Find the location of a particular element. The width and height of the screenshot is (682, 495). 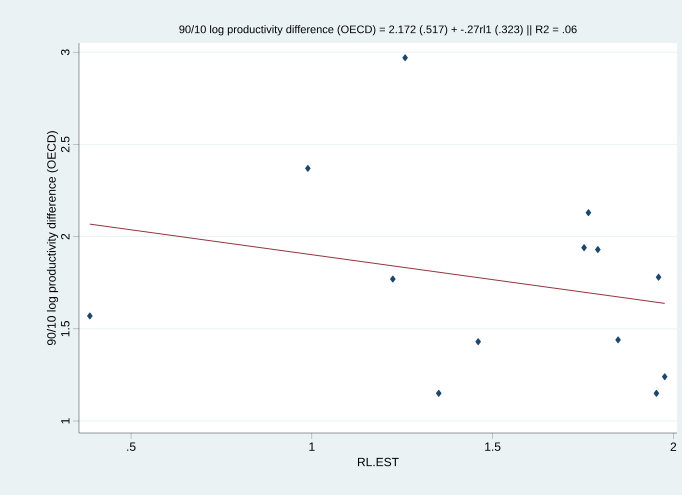

y-tick-label: 2 is located at coordinates (65, 237).